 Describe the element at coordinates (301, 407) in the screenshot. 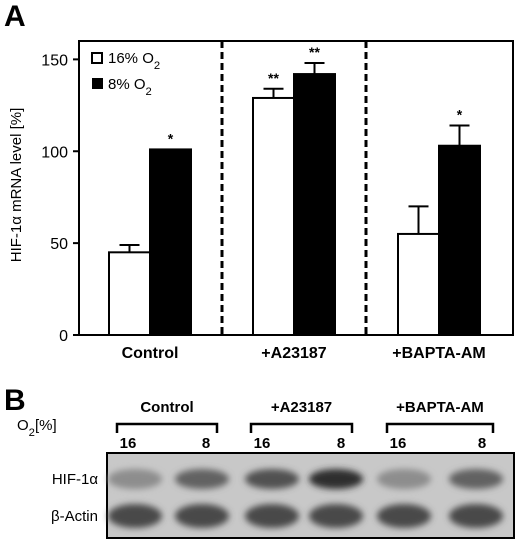

I see `blot-group-label-a23187: +A23187` at that location.